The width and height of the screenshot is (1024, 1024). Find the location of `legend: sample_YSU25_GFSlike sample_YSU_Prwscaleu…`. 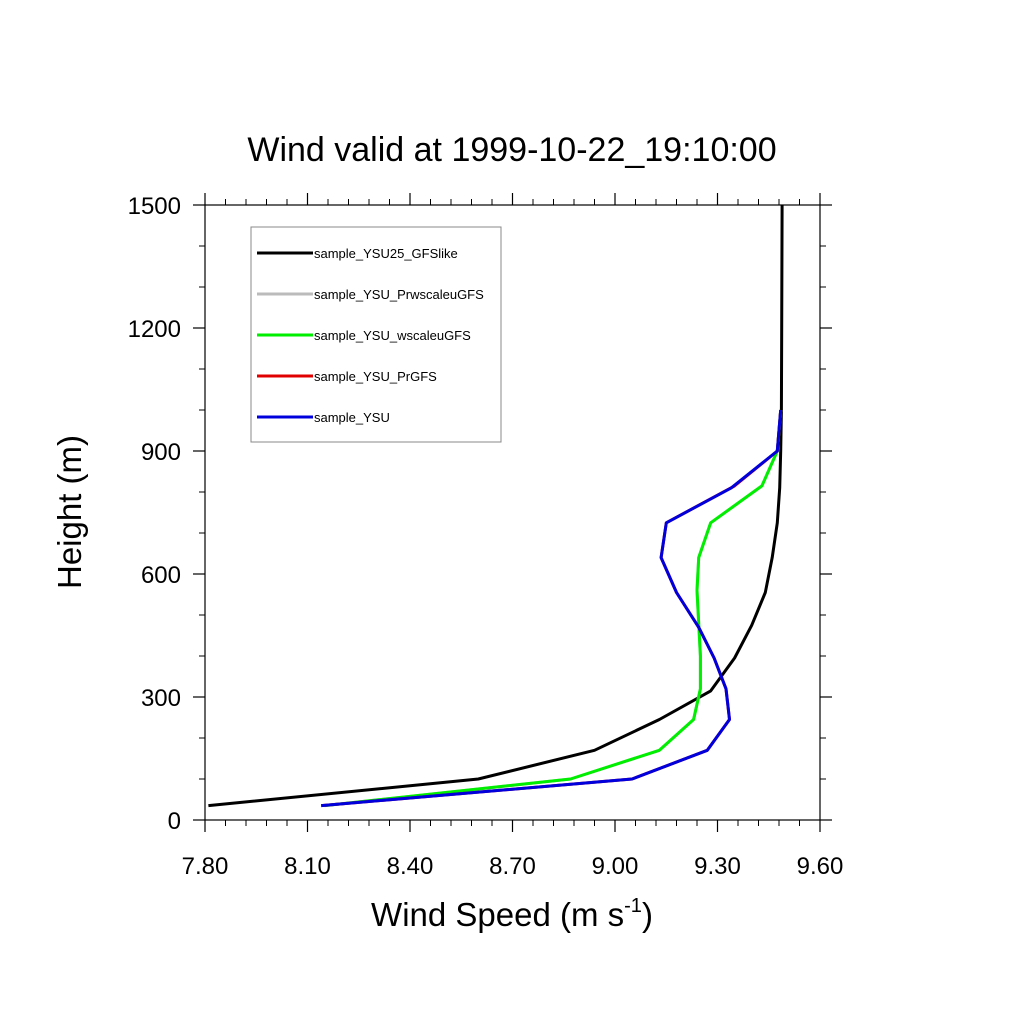

legend: sample_YSU25_GFSlike sample_YSU_Prwscaleu… is located at coordinates (376, 334).